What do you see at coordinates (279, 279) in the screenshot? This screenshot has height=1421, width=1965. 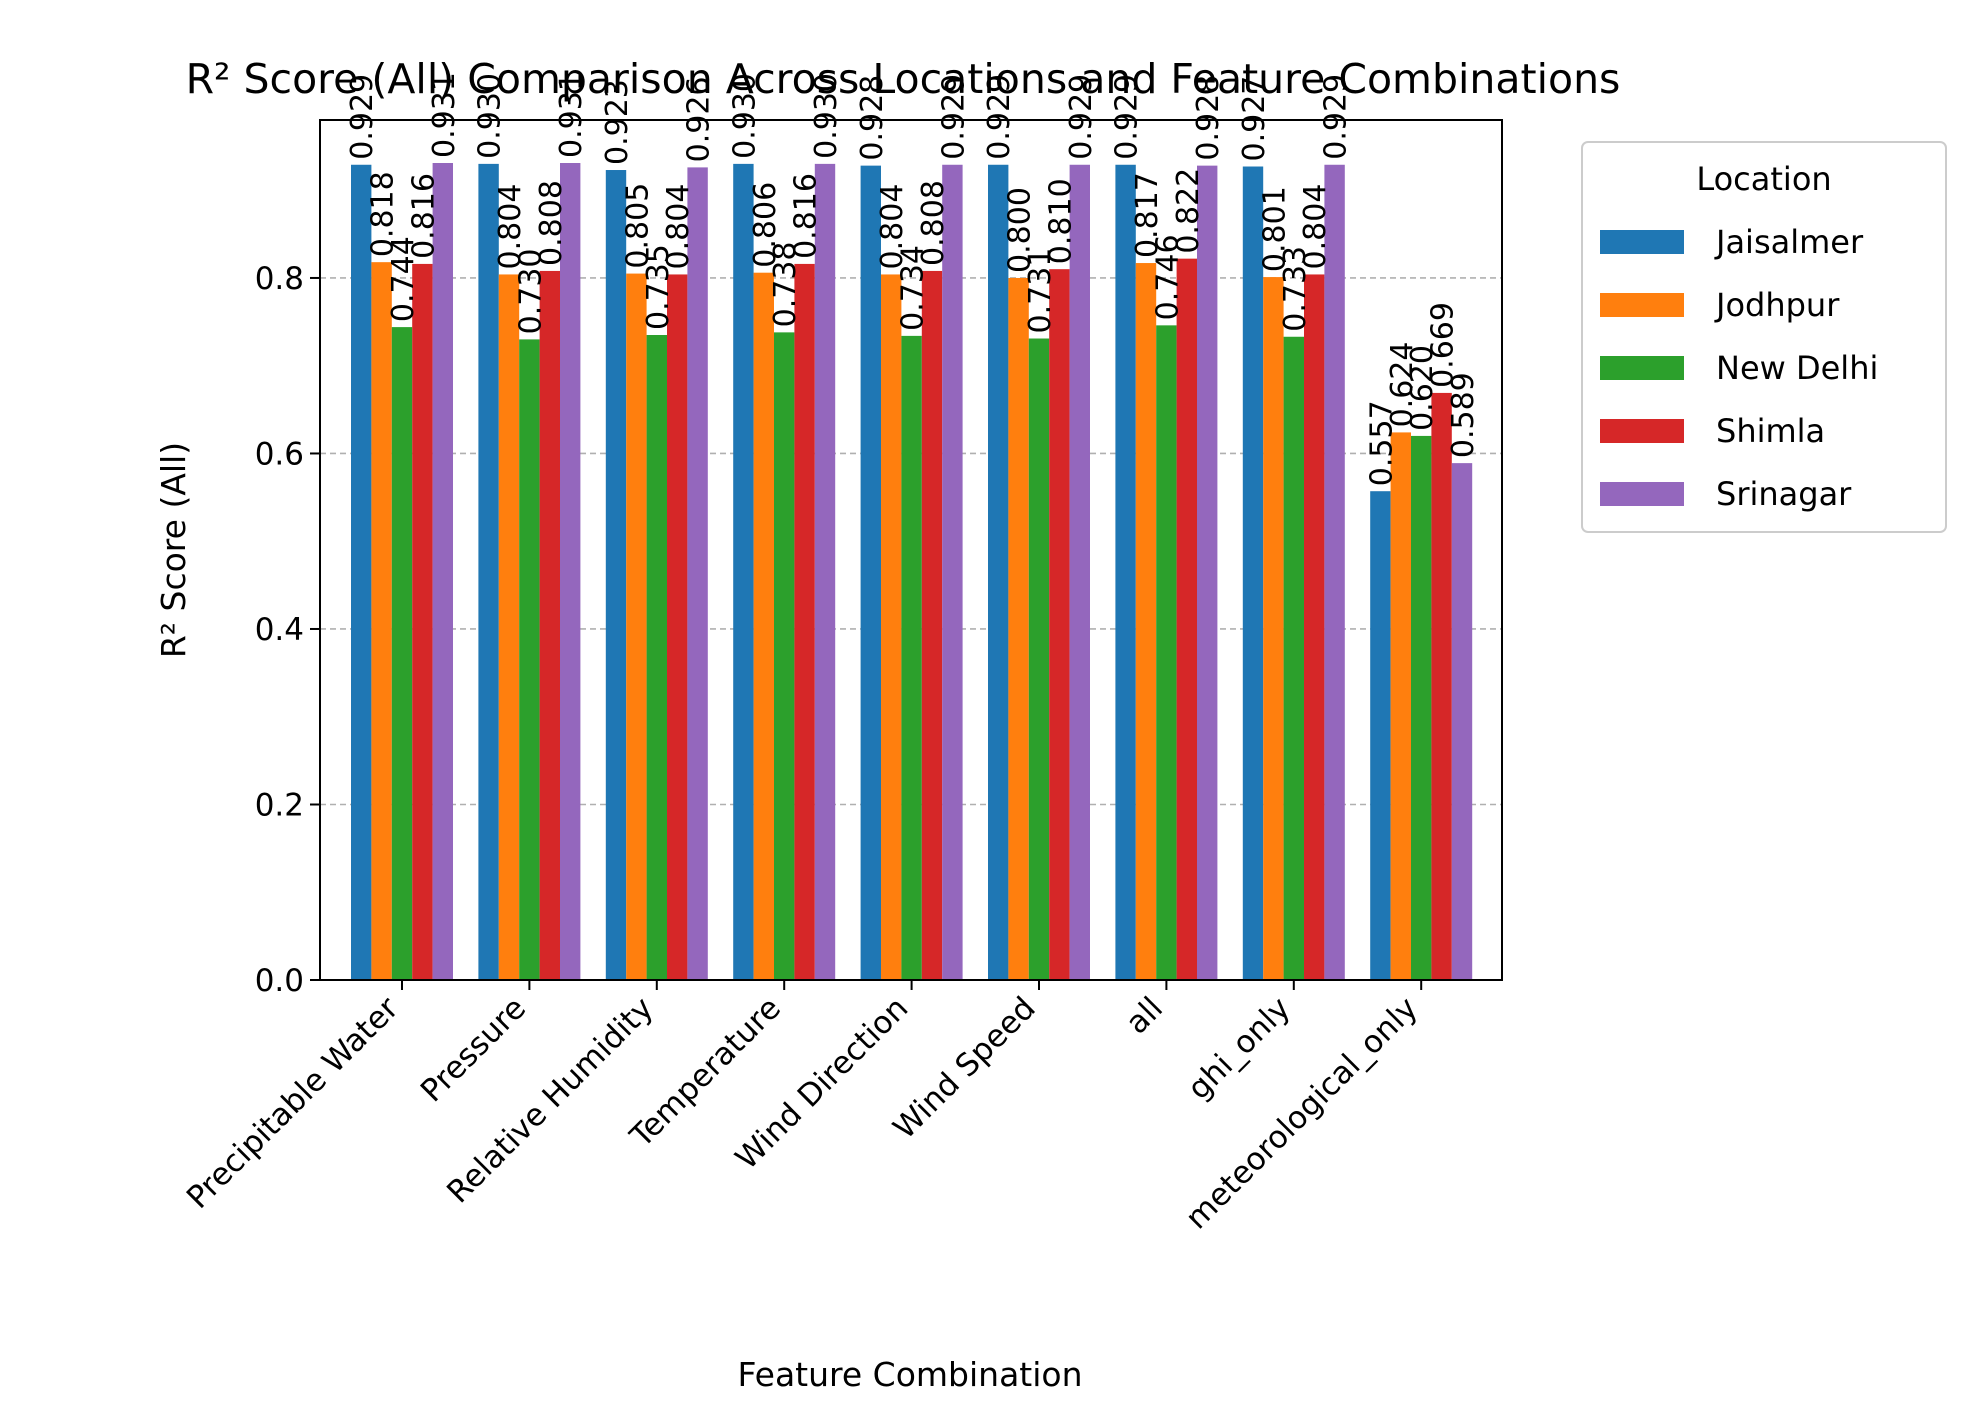 I see `y-tick-label: 0.8` at bounding box center [279, 279].